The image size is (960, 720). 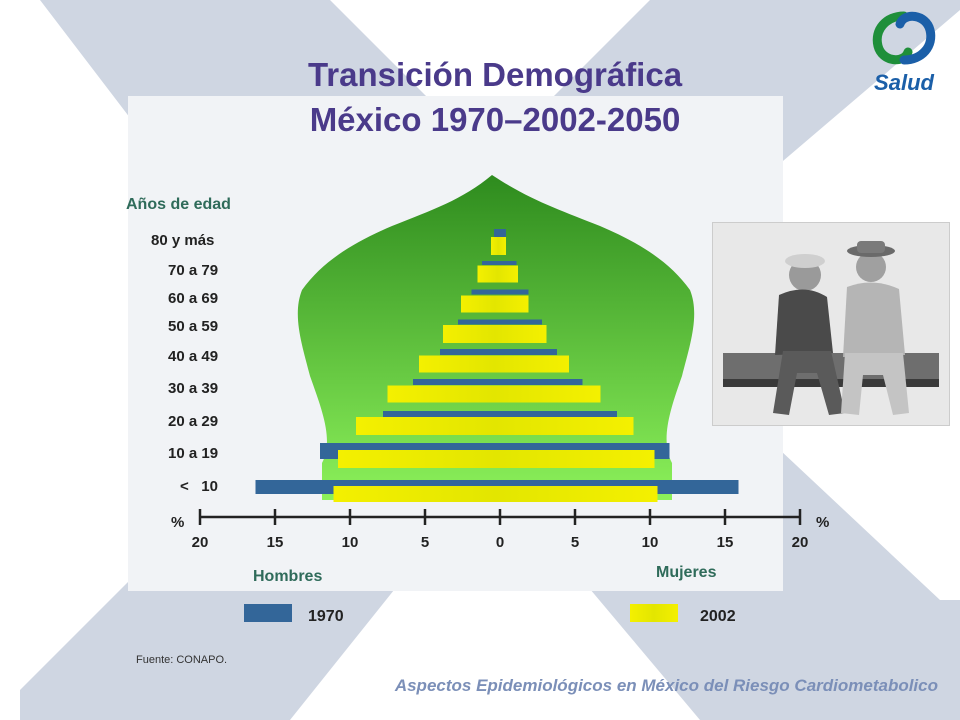 What do you see at coordinates (199, 486) in the screenshot?
I see `age-label-0: < 10` at bounding box center [199, 486].